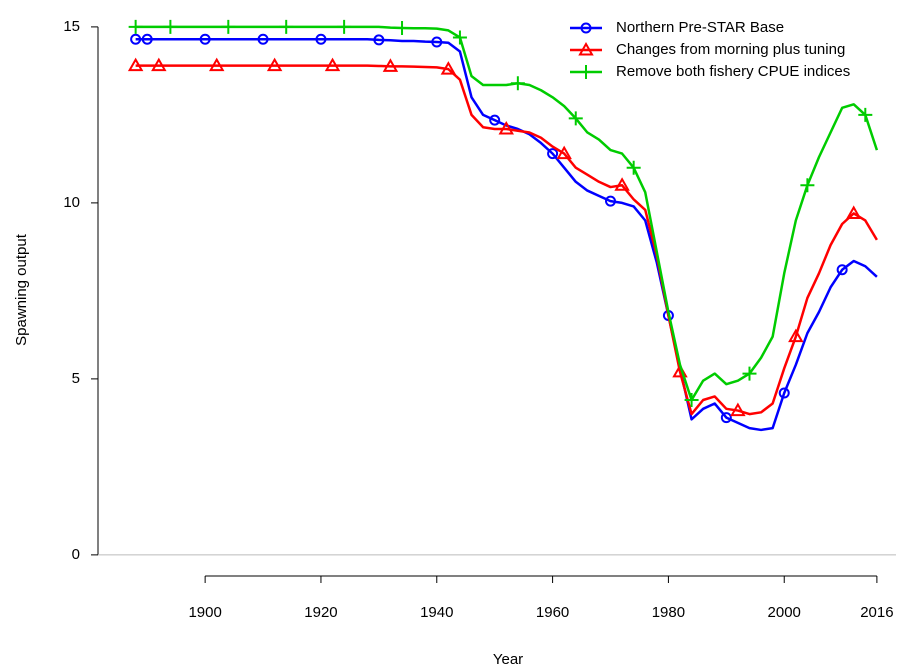 This screenshot has width=903, height=670. I want to click on x-tick-label: 2016, so click(876, 612).